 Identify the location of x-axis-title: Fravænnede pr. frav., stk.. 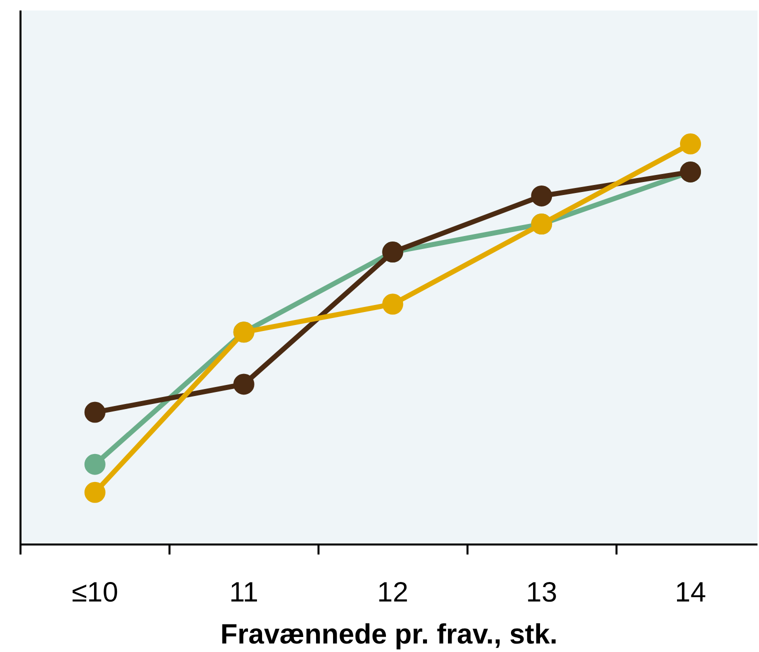
(389, 634).